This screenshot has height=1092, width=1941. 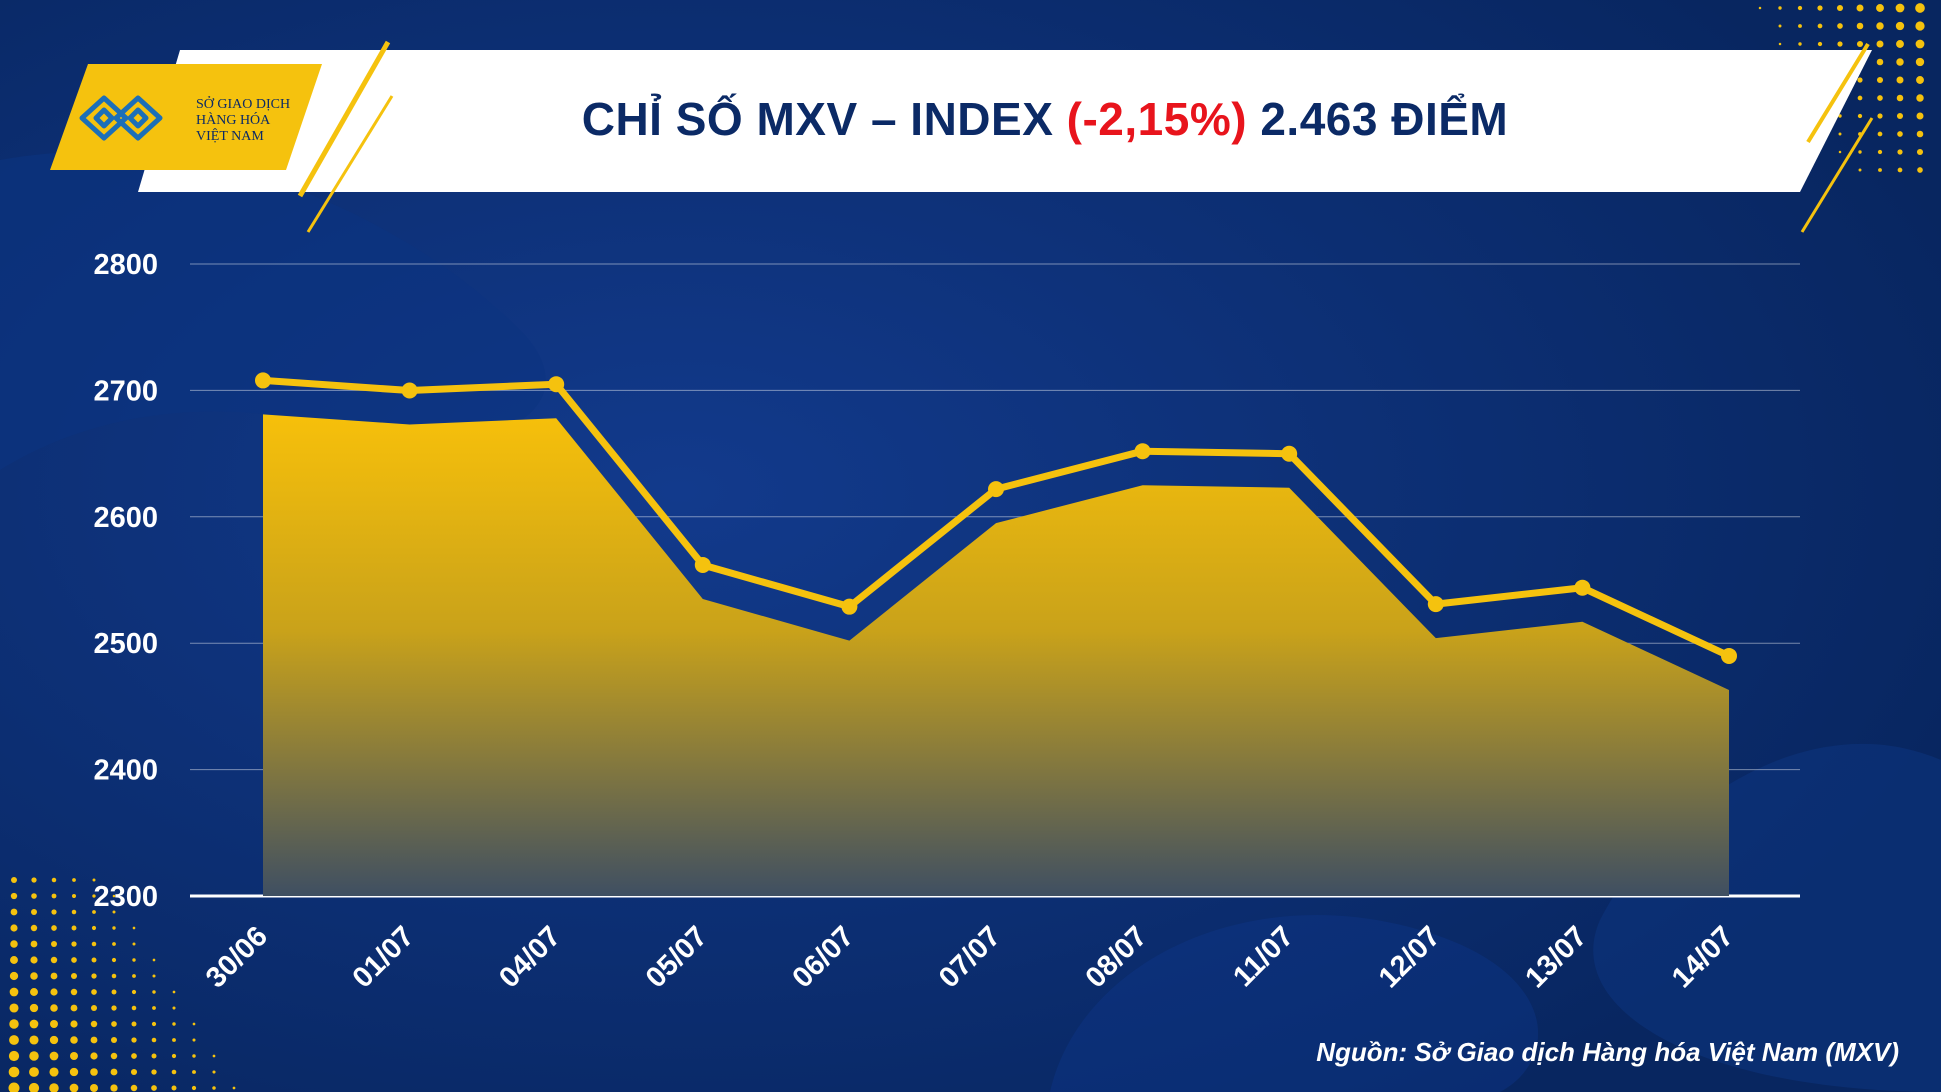 What do you see at coordinates (817, 119) in the screenshot?
I see `title-main: CHỈ SỐ MXV – INDEX` at bounding box center [817, 119].